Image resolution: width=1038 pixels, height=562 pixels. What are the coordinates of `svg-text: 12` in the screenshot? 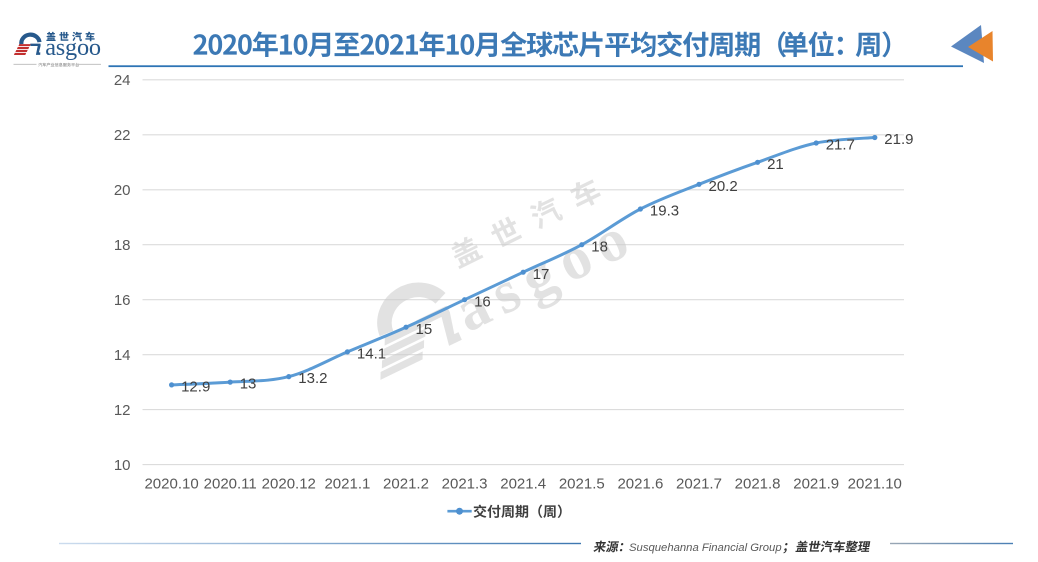 It's located at (122, 410).